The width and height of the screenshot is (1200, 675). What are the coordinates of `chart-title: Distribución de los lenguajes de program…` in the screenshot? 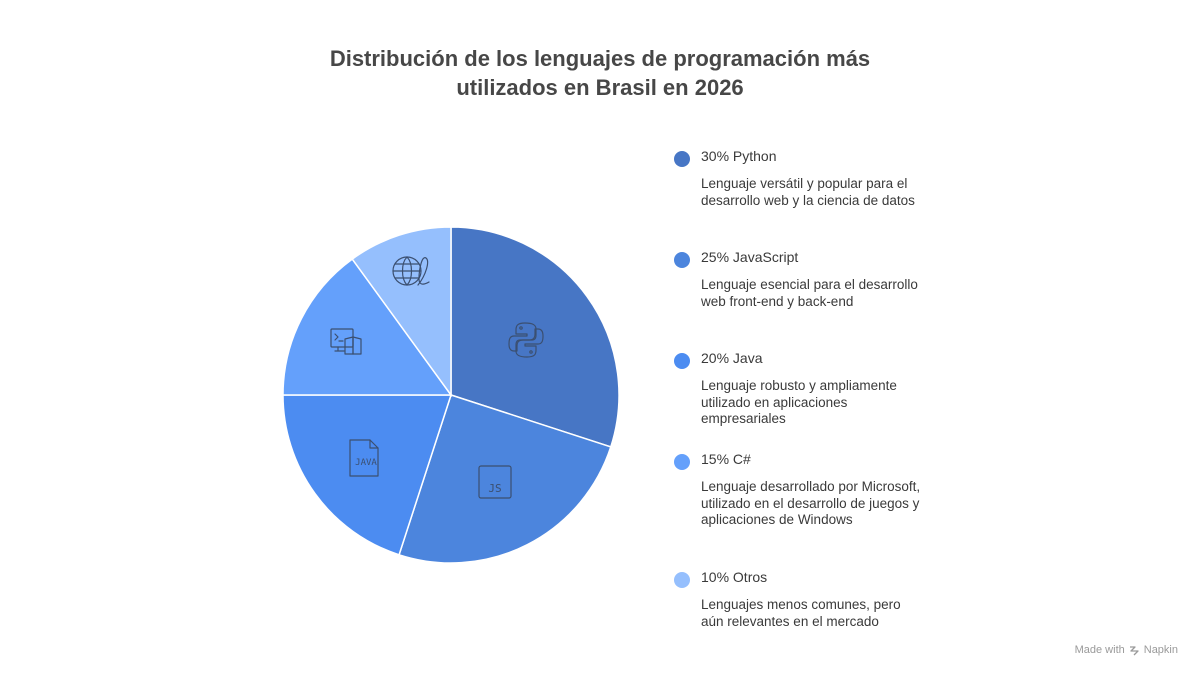 It's located at (600, 73).